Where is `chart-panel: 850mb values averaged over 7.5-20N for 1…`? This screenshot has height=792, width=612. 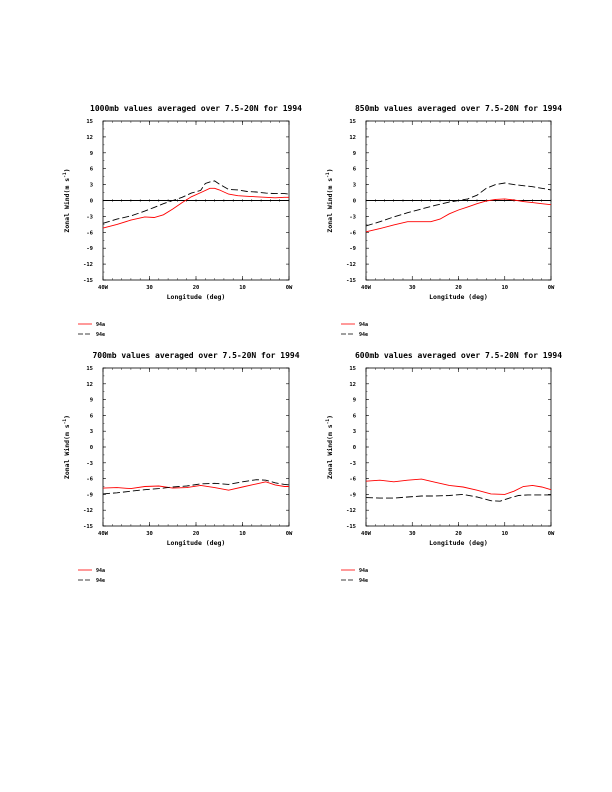 chart-panel: 850mb values averaged over 7.5-20N for 1… is located at coordinates (443, 221).